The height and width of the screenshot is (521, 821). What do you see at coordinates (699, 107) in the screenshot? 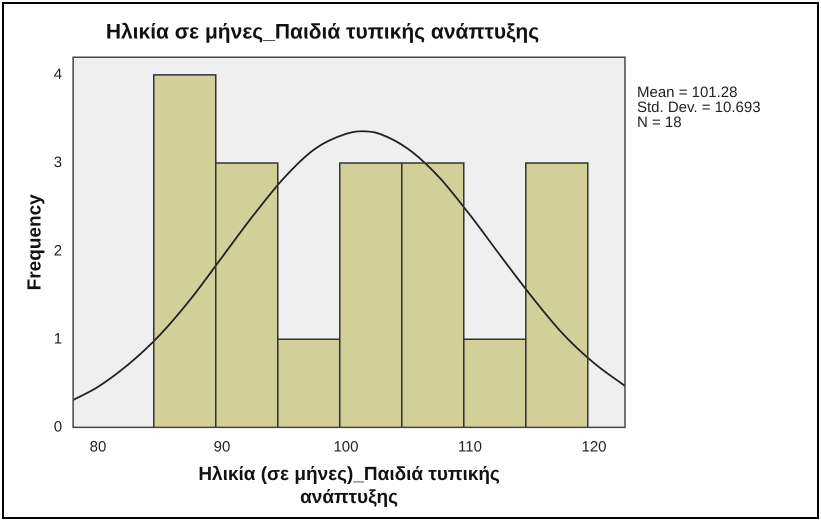
I see `text: Std. Dev. = 10.693` at bounding box center [699, 107].